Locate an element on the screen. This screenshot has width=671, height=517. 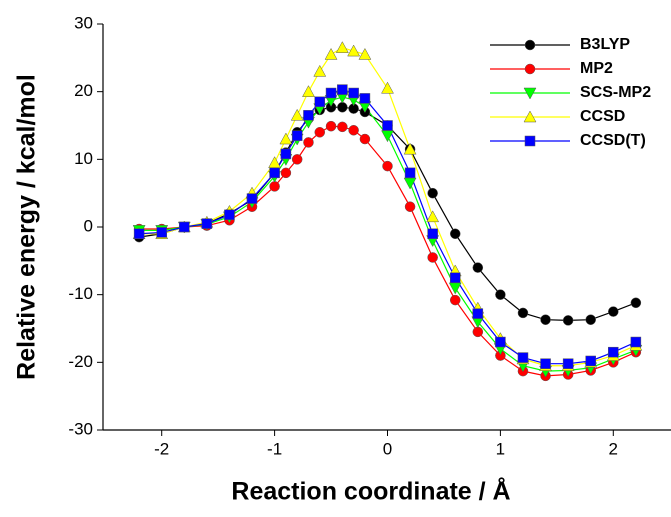
legend-label: B3LYP is located at coordinates (605, 44).